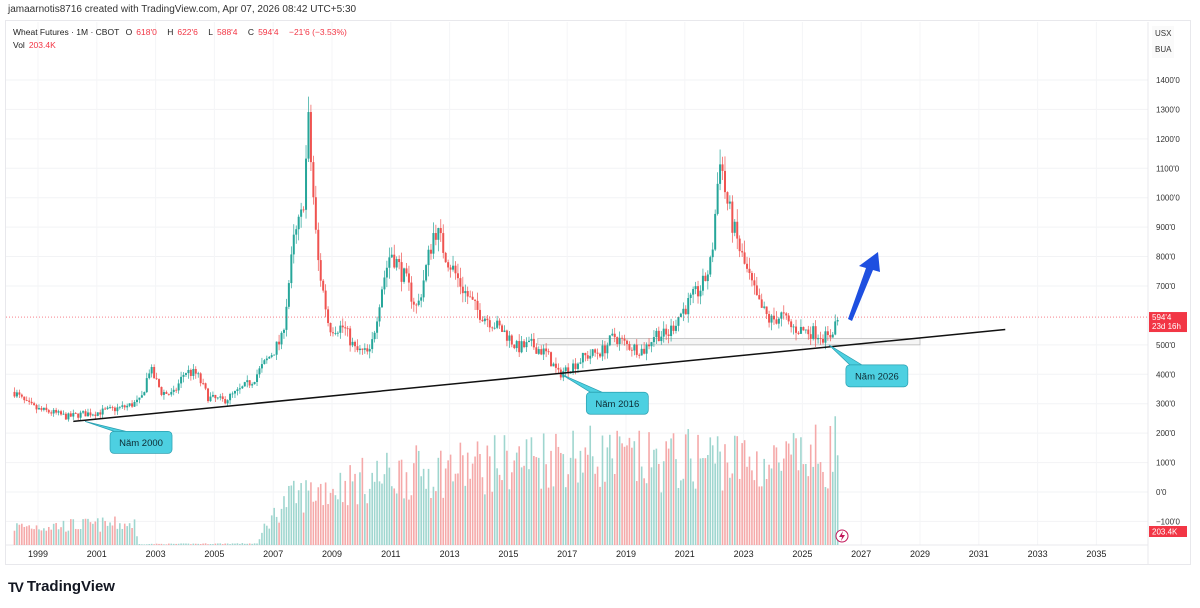 The width and height of the screenshot is (1200, 608). What do you see at coordinates (61, 586) in the screenshot?
I see `tradingview-logo: TV TradingView` at bounding box center [61, 586].